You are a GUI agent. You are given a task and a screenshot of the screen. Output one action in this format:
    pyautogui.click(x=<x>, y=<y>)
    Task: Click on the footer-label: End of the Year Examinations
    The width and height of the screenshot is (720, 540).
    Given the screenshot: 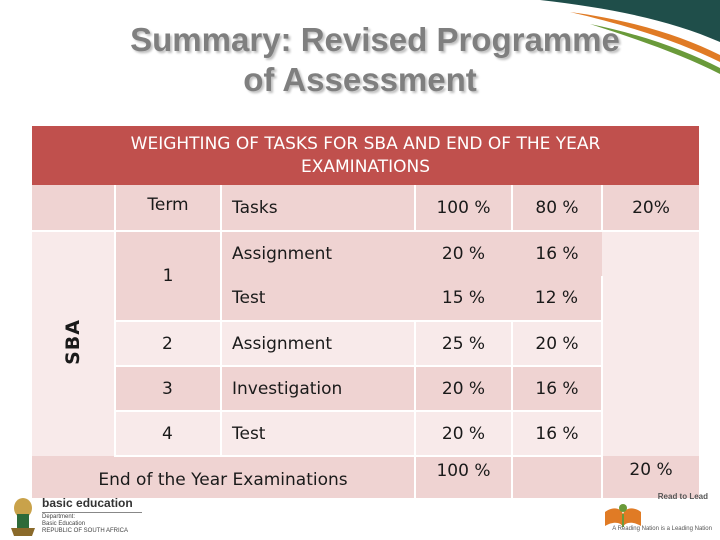 What is the action you would take?
    pyautogui.click(x=224, y=477)
    